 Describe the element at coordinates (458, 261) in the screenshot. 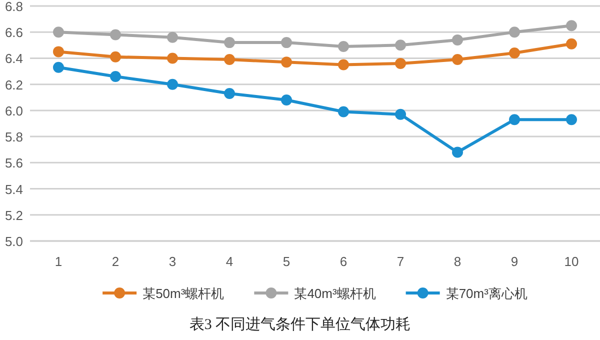

I see `x-tick-label: 8` at that location.